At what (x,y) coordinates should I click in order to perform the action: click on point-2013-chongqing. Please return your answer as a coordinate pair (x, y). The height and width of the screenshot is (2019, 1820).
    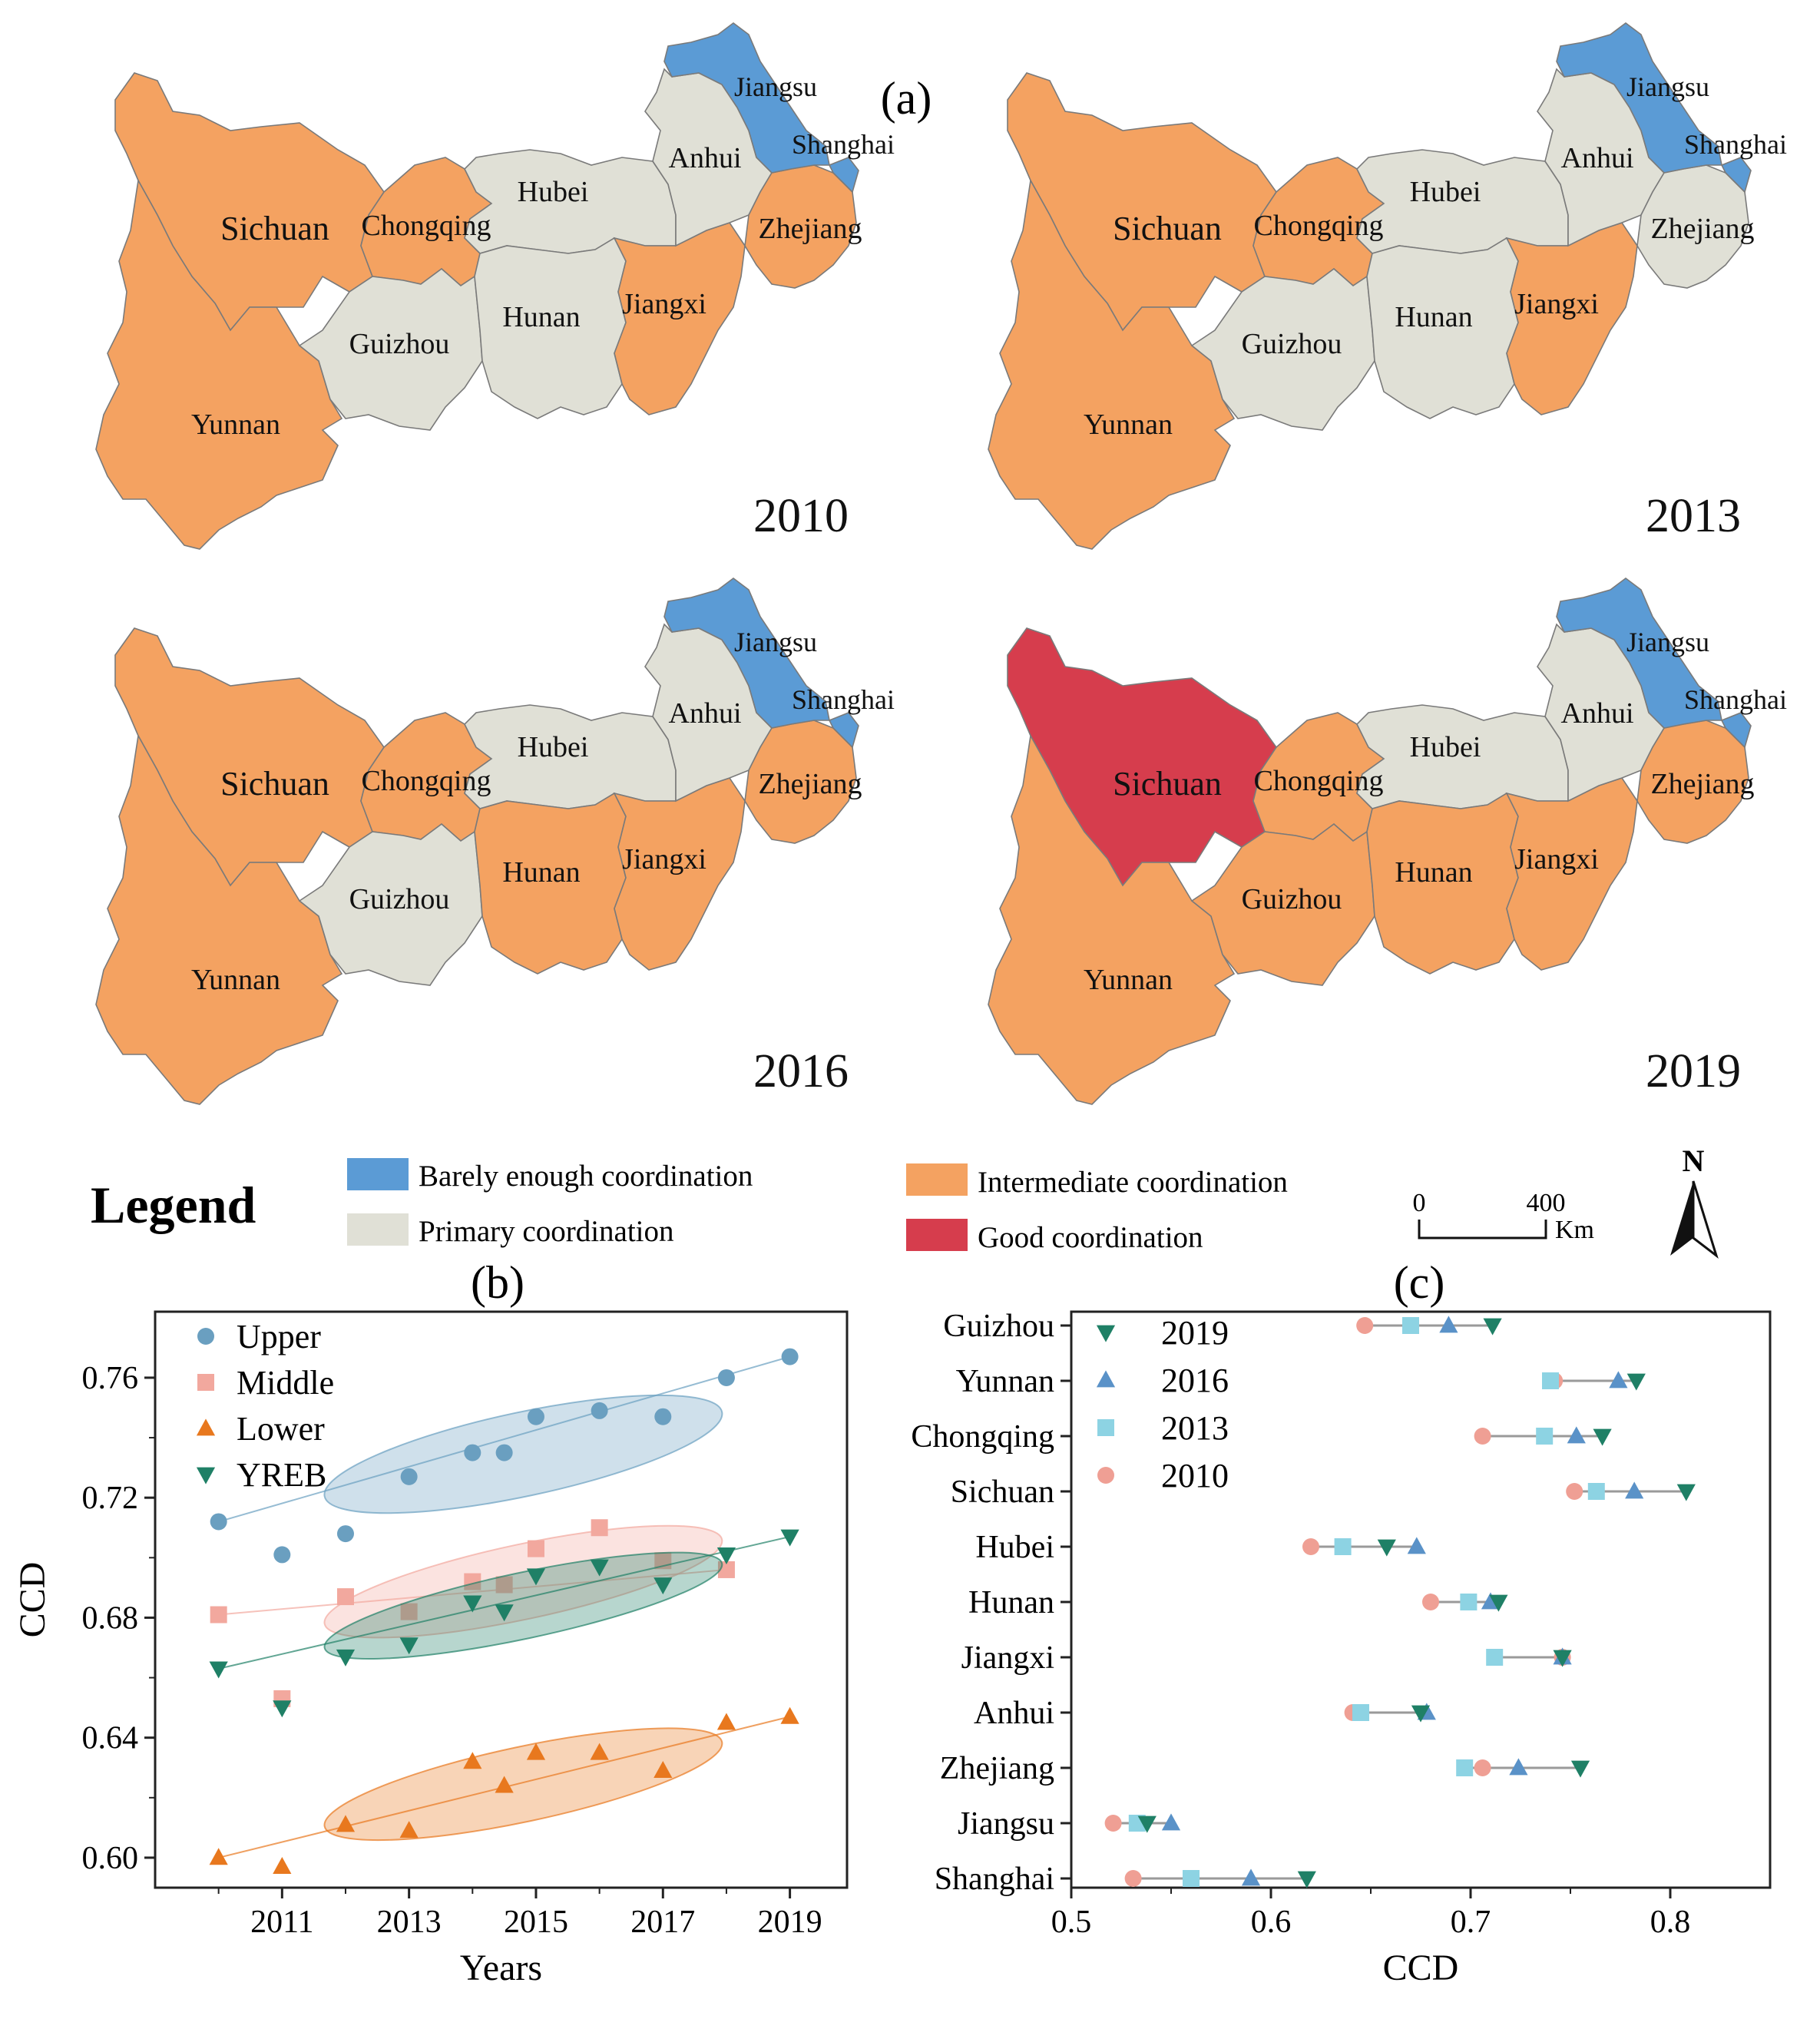
    Looking at the image, I should click on (1545, 1436).